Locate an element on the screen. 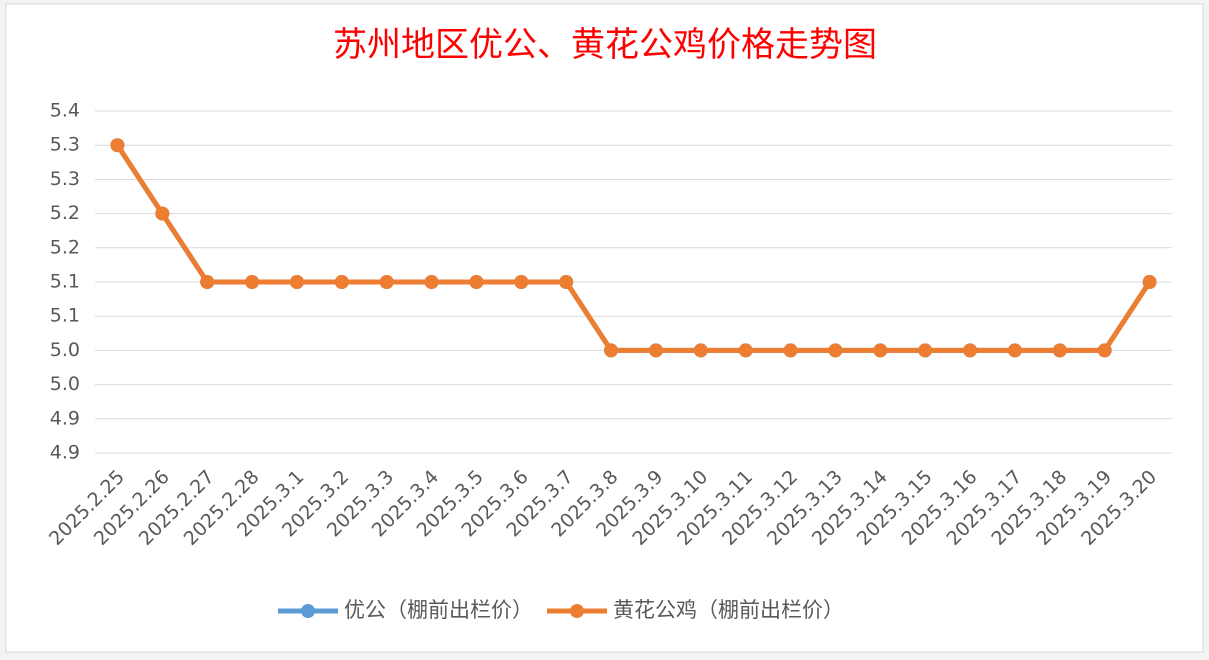 Image resolution: width=1209 pixels, height=660 pixels. legend-label: 优公（棚前出栏价） is located at coordinates (438, 610).